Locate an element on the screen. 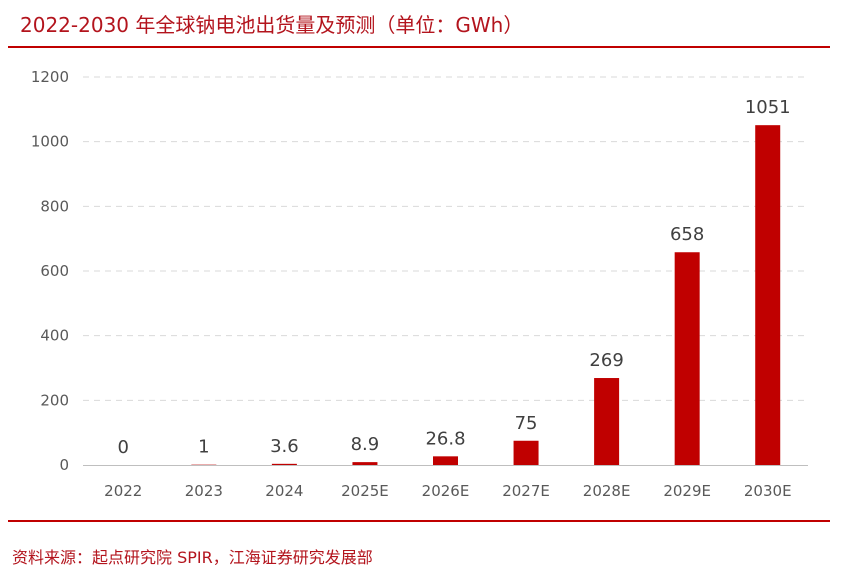 The width and height of the screenshot is (851, 572). data-label: 0 is located at coordinates (123, 447).